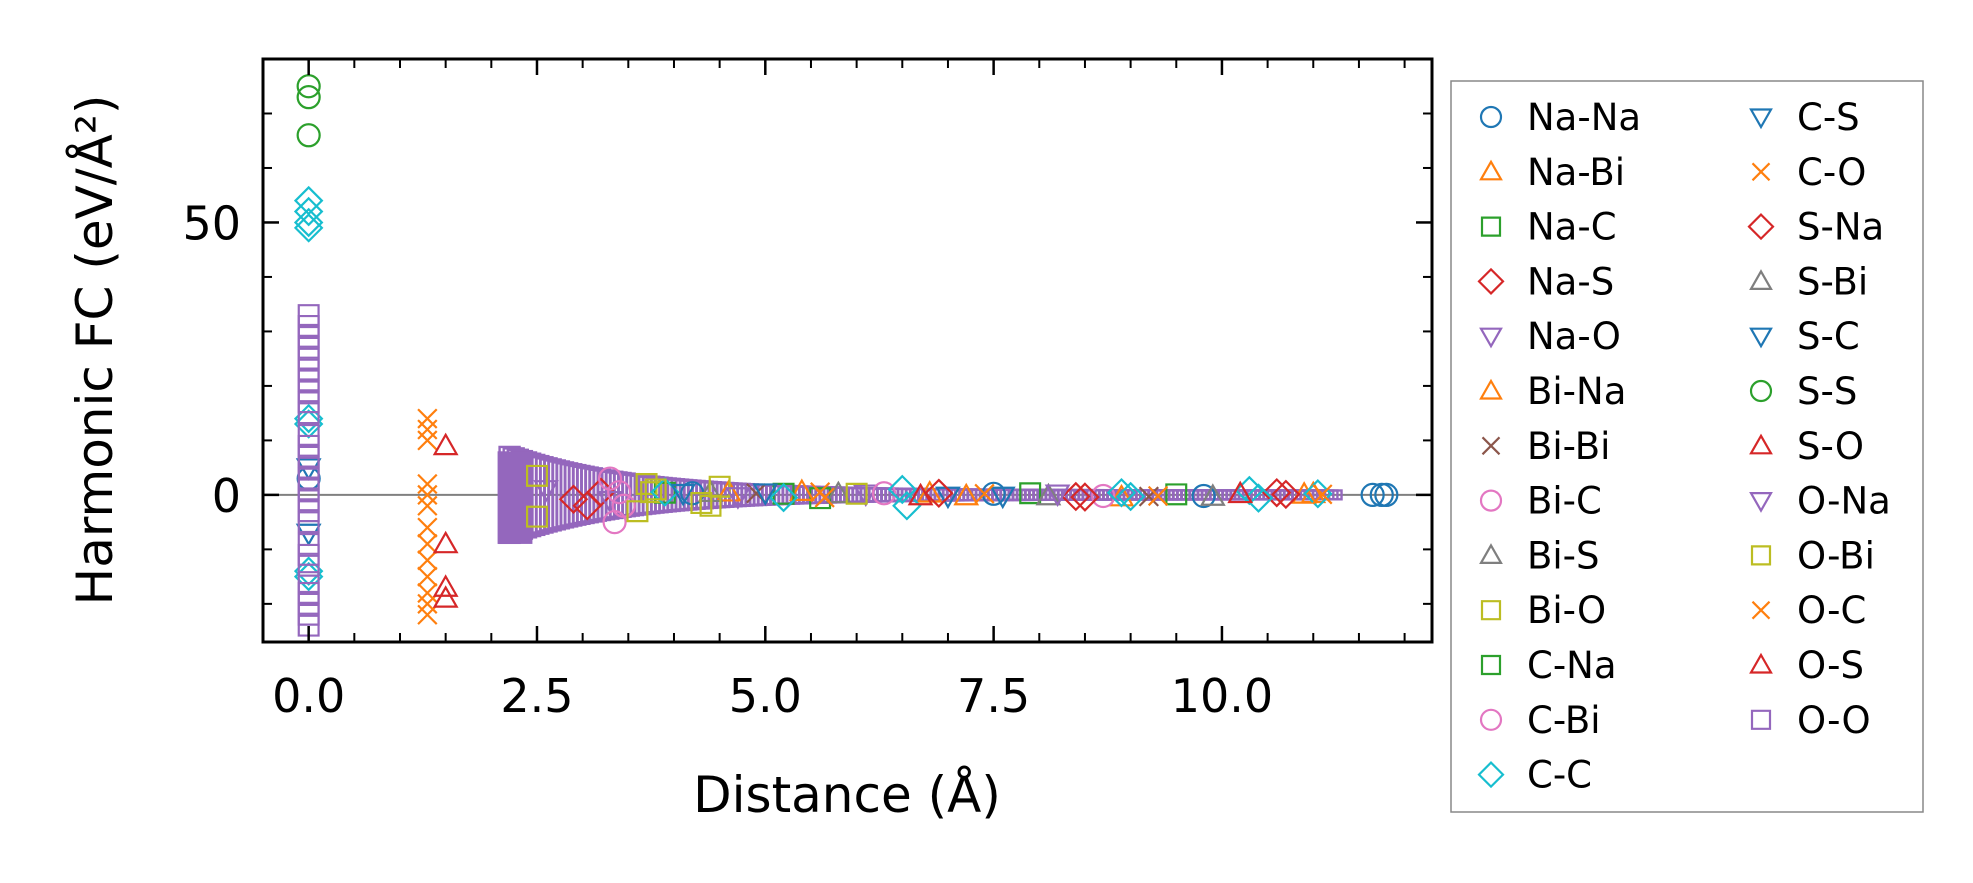  I want to click on legend-entry: C-Na, so click(1548, 665).